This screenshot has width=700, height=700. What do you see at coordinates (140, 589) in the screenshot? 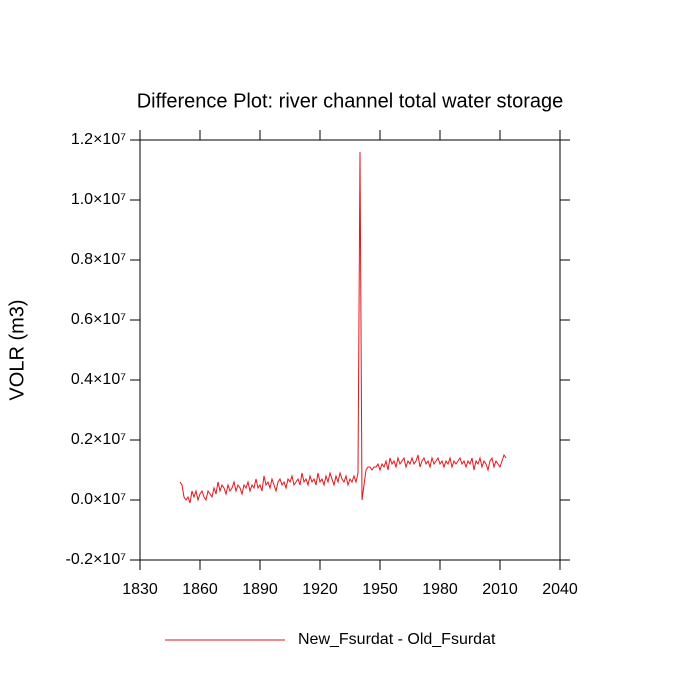
I see `x-tick-label: 1830` at bounding box center [140, 589].